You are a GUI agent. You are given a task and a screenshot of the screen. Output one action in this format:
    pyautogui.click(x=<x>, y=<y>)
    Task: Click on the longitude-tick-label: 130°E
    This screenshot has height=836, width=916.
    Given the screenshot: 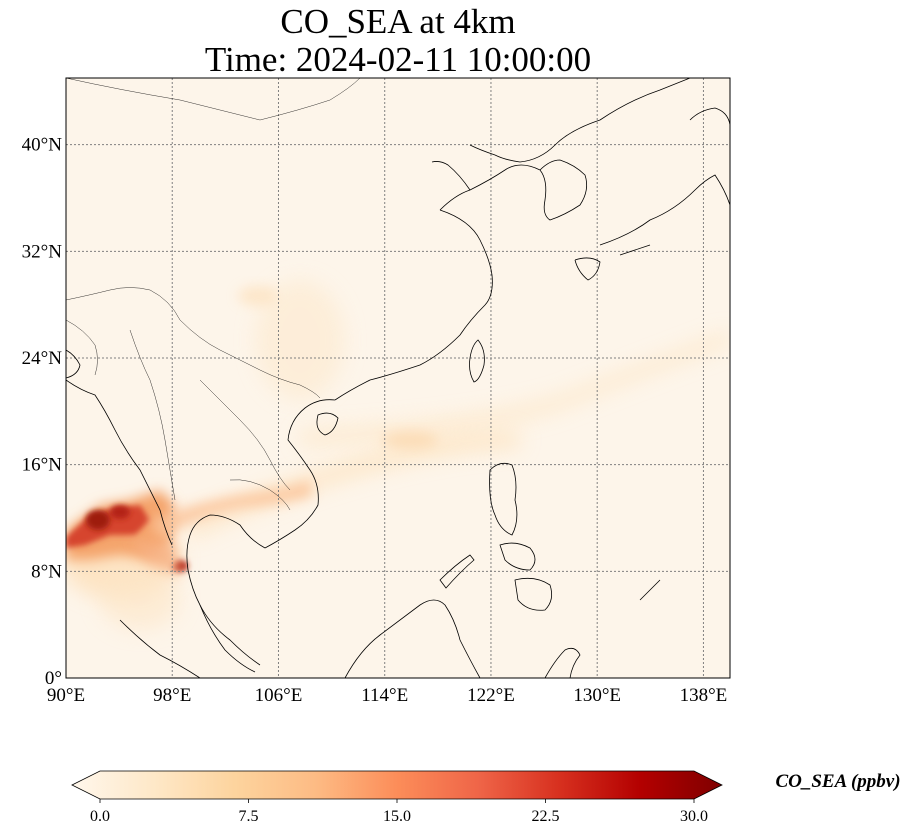 What is the action you would take?
    pyautogui.click(x=597, y=695)
    